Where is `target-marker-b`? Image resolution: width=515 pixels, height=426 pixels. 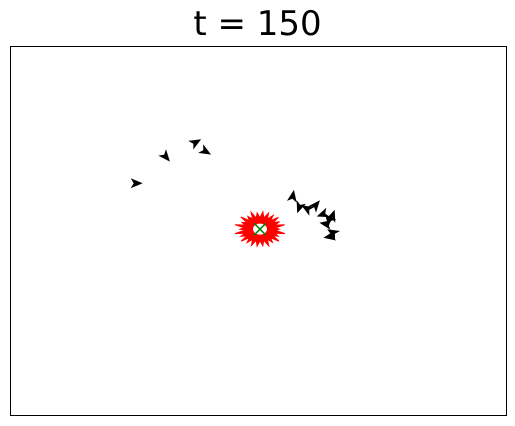 target-marker-b is located at coordinates (260, 229).